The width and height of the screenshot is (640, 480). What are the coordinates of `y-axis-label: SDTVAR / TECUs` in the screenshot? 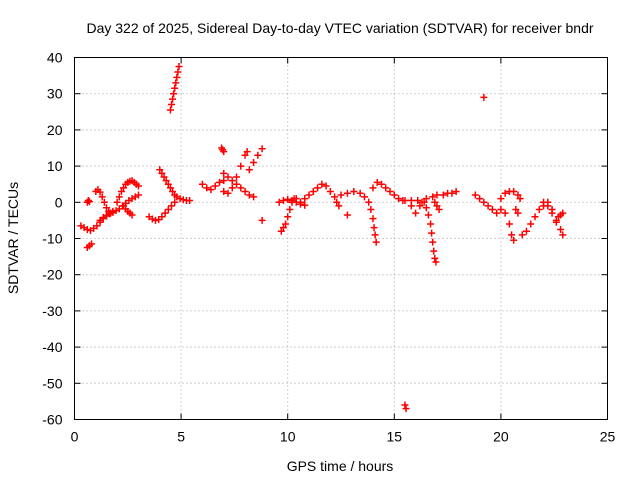 It's located at (13, 238).